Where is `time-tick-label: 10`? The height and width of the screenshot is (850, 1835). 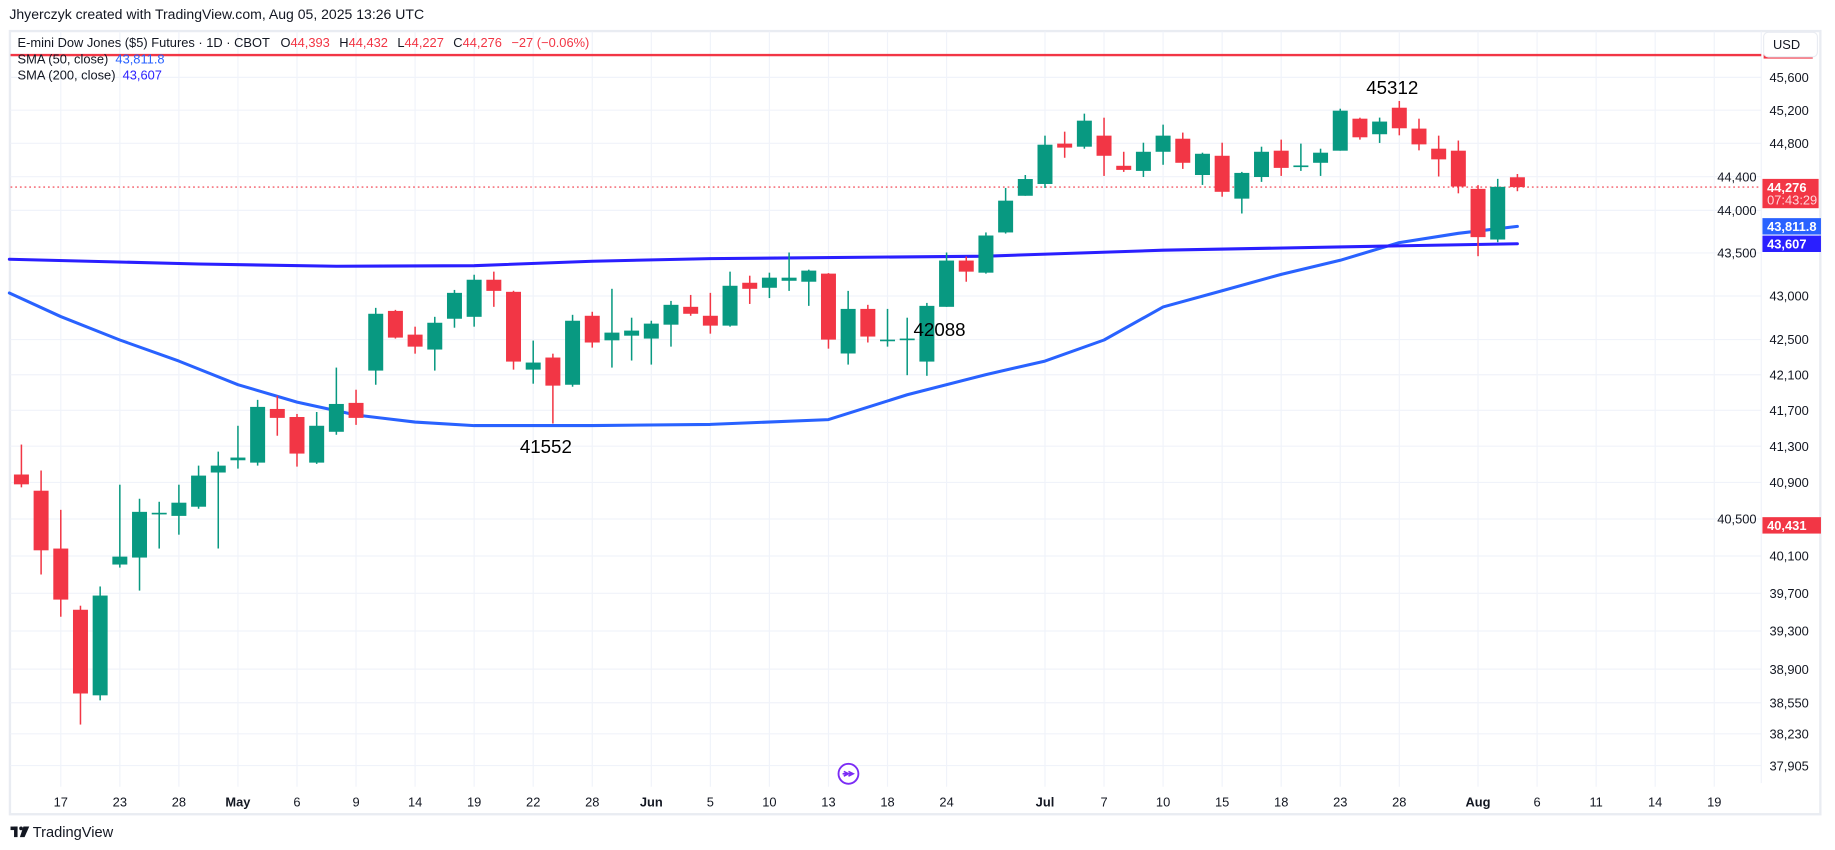
time-tick-label: 10 is located at coordinates (1163, 802).